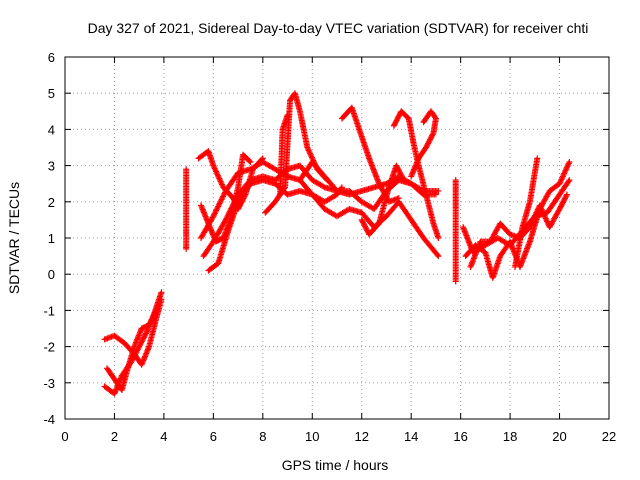 This screenshot has height=480, width=640. I want to click on x-tick-label: 8, so click(262, 436).